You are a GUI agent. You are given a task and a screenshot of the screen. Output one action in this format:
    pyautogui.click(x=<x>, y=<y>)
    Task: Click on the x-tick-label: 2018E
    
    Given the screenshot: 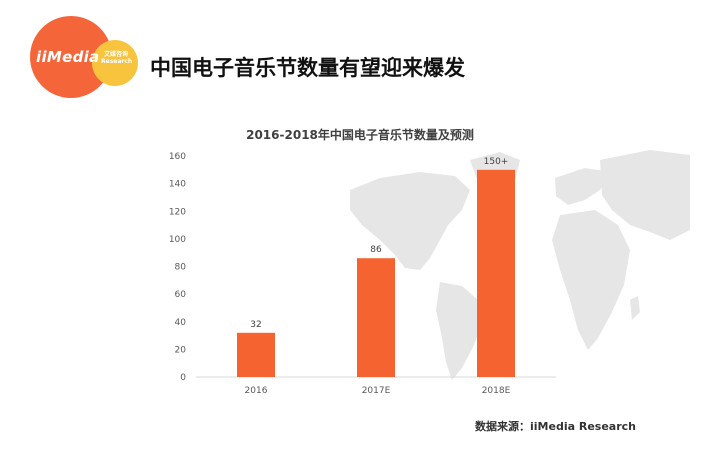 What is the action you would take?
    pyautogui.click(x=496, y=391)
    